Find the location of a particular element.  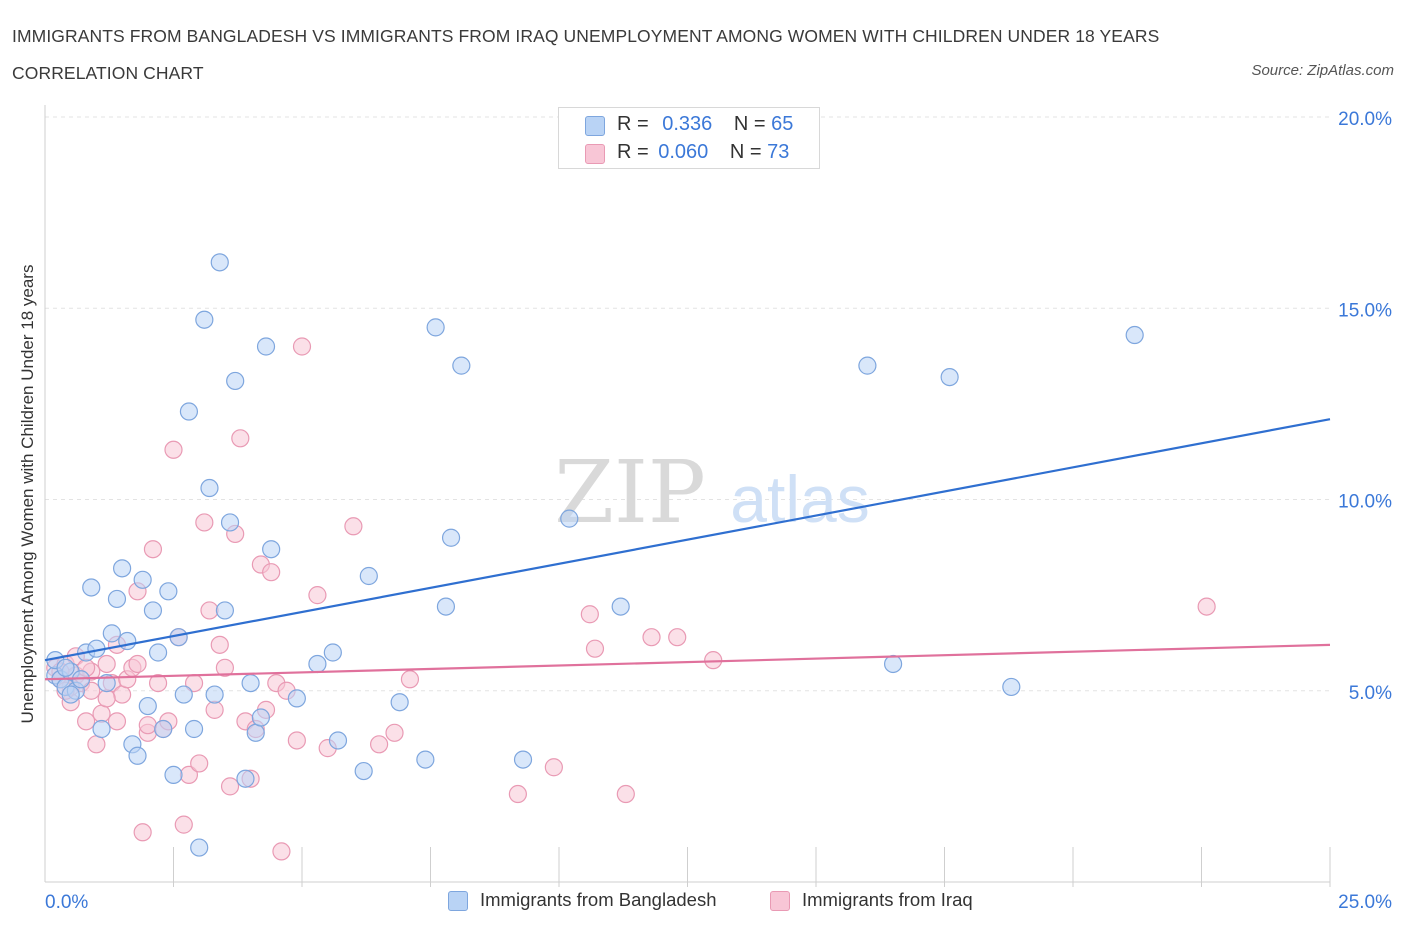

n-value-iraq: 73 is located at coordinates (778, 152).